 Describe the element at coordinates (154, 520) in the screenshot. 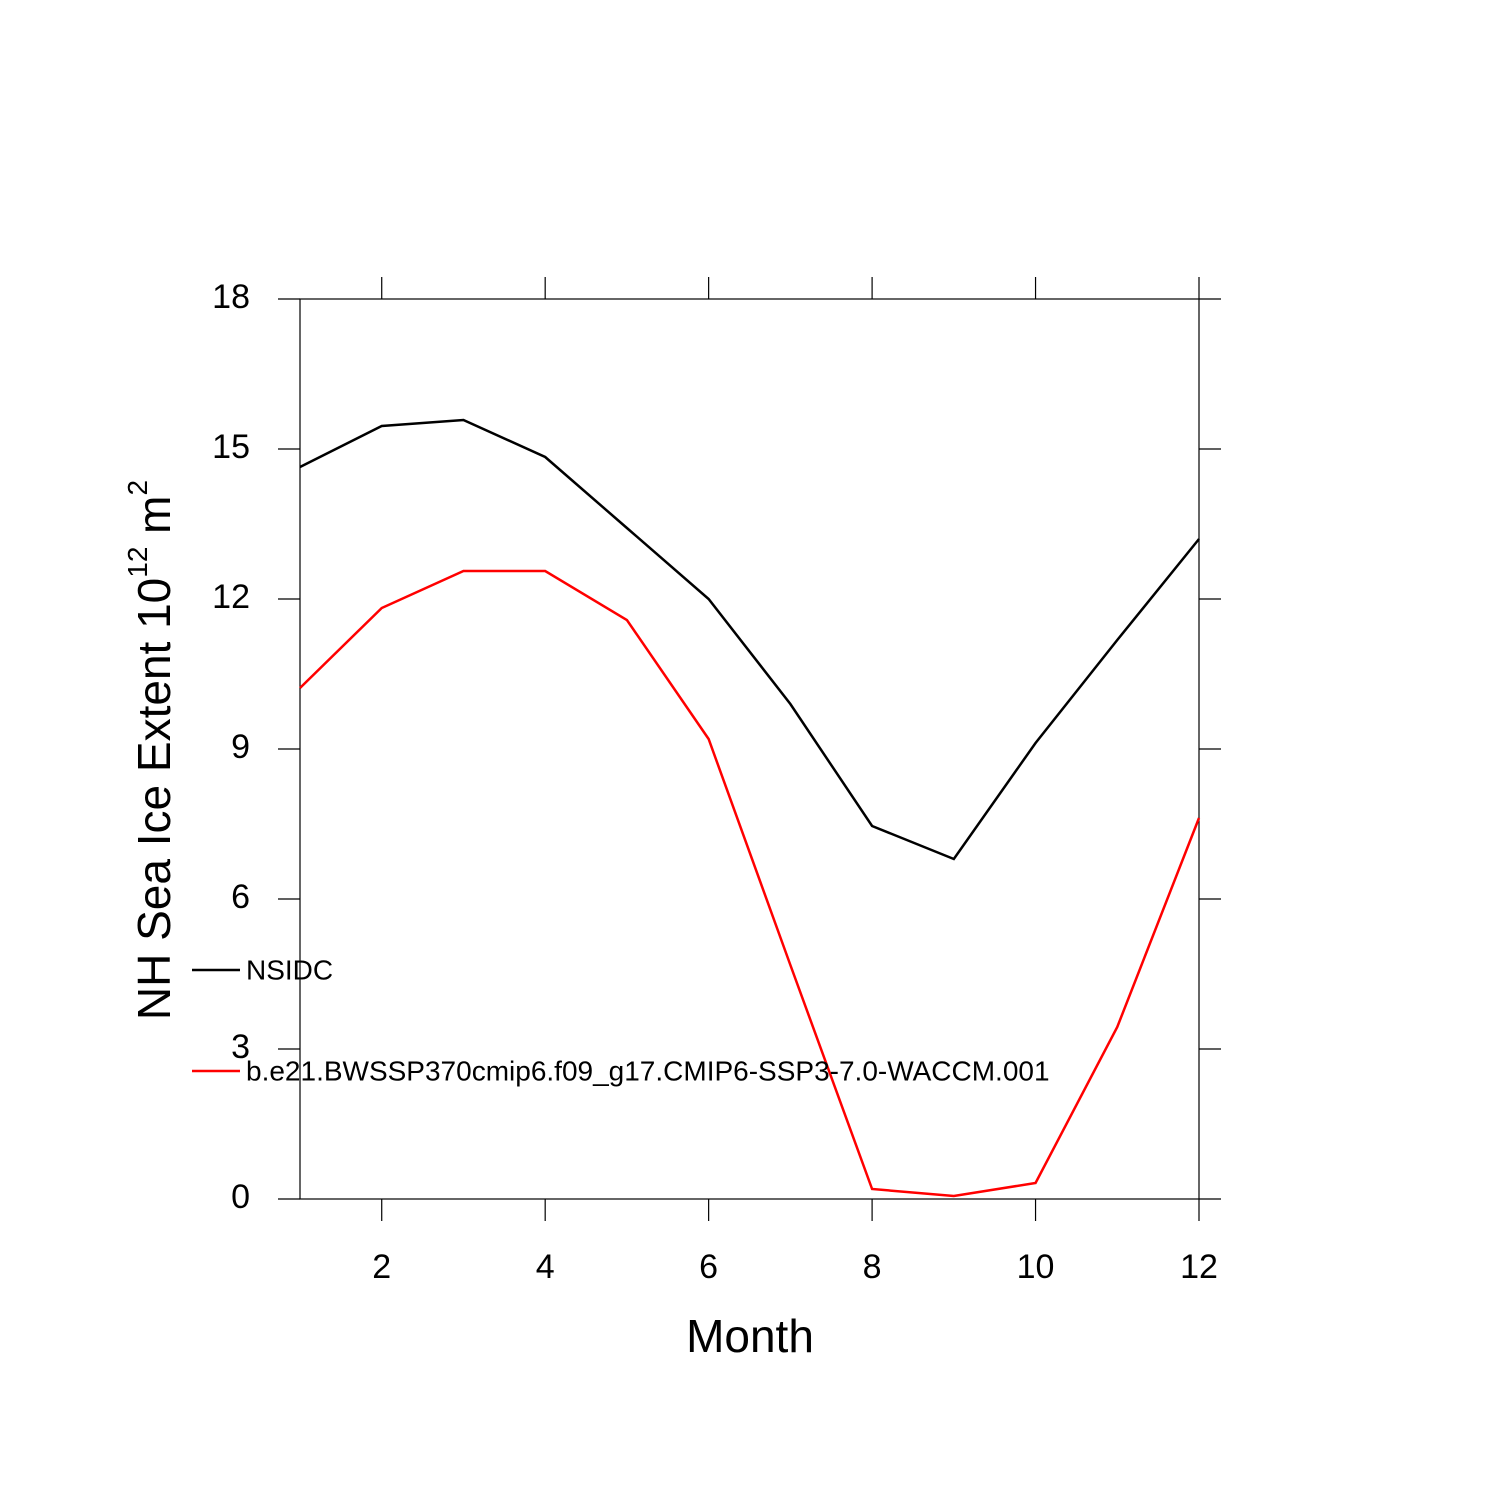

I see `y-label-unit: m` at that location.